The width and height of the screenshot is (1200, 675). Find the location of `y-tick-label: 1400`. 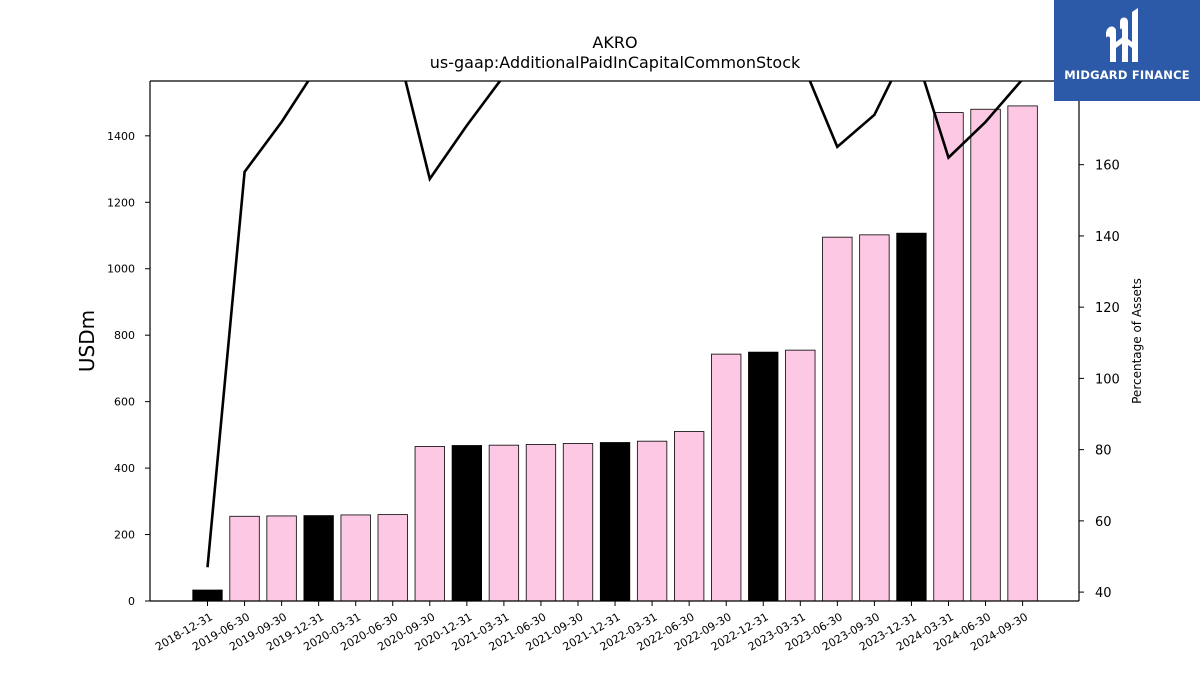

y-tick-label: 1400 is located at coordinates (121, 136).